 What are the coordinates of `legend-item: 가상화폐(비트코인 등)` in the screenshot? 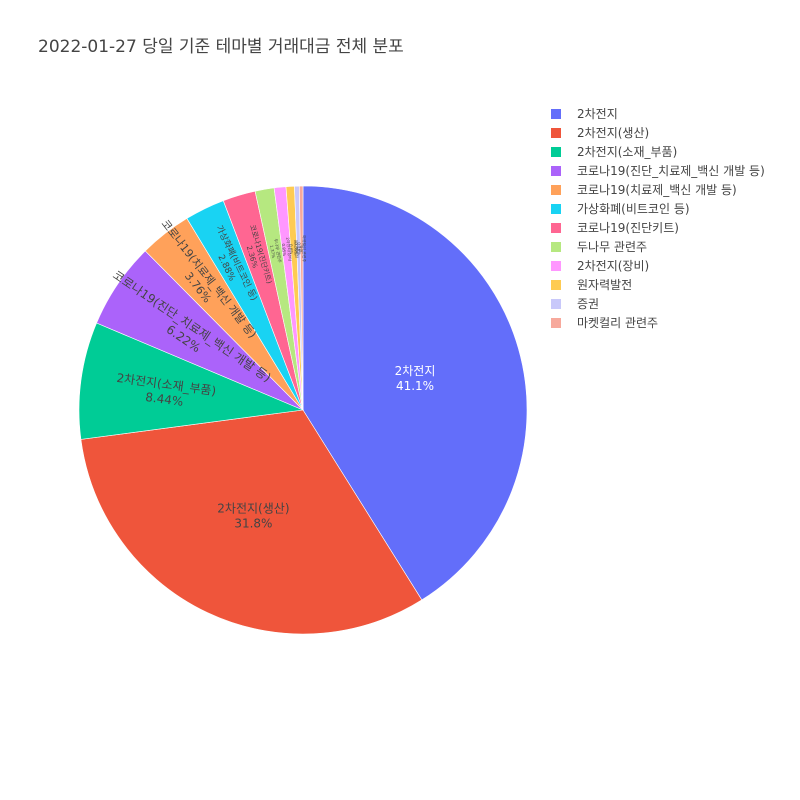 It's located at (658, 208).